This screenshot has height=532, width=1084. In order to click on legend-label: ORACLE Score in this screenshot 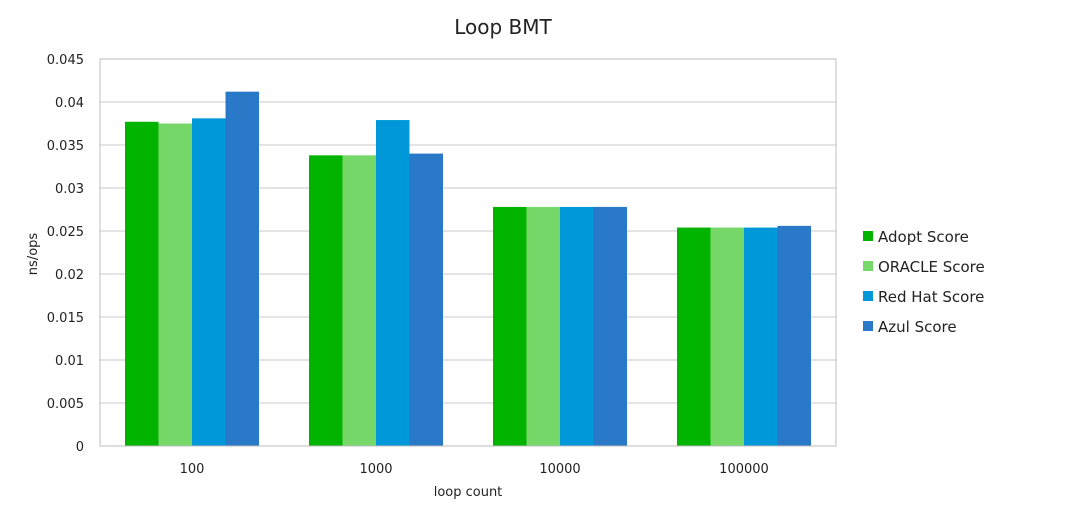, I will do `click(931, 267)`.